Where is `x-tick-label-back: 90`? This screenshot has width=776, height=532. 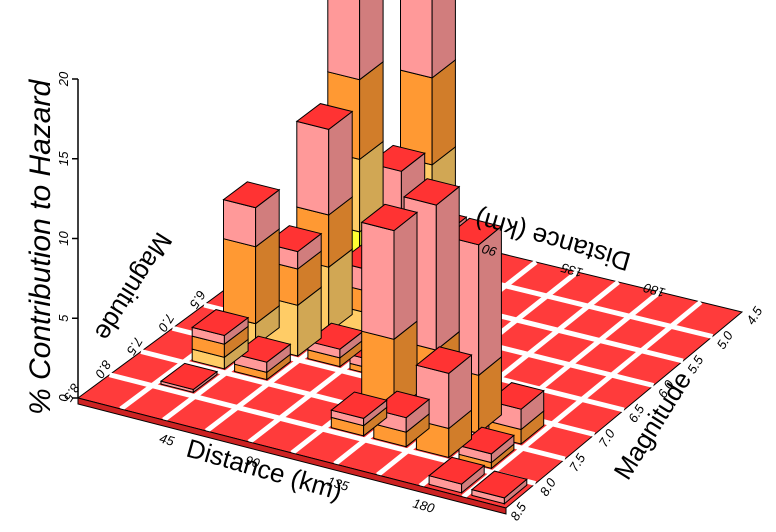
x-tick-label-back: 90 is located at coordinates (489, 250).